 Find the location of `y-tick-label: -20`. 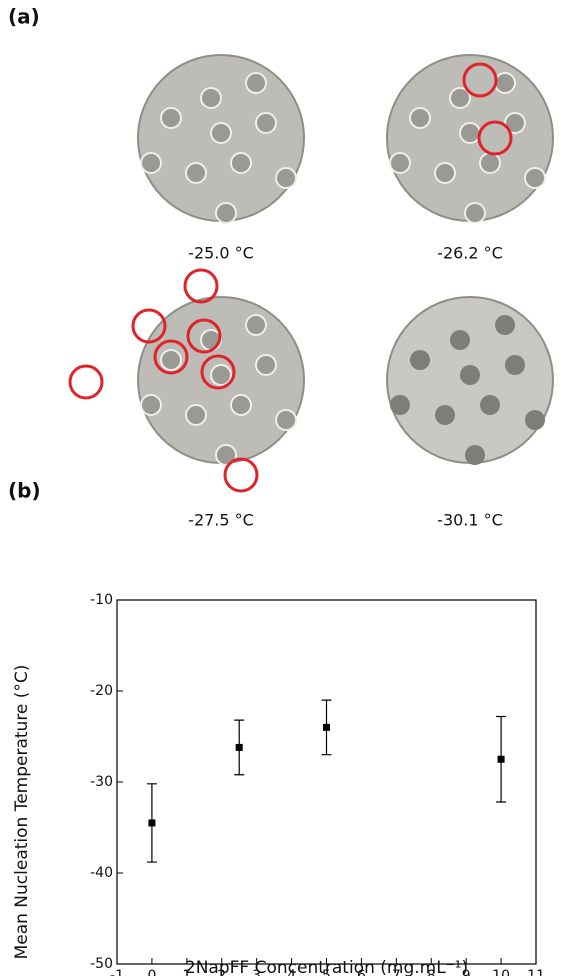

y-tick-label: -20 is located at coordinates (101, 691).